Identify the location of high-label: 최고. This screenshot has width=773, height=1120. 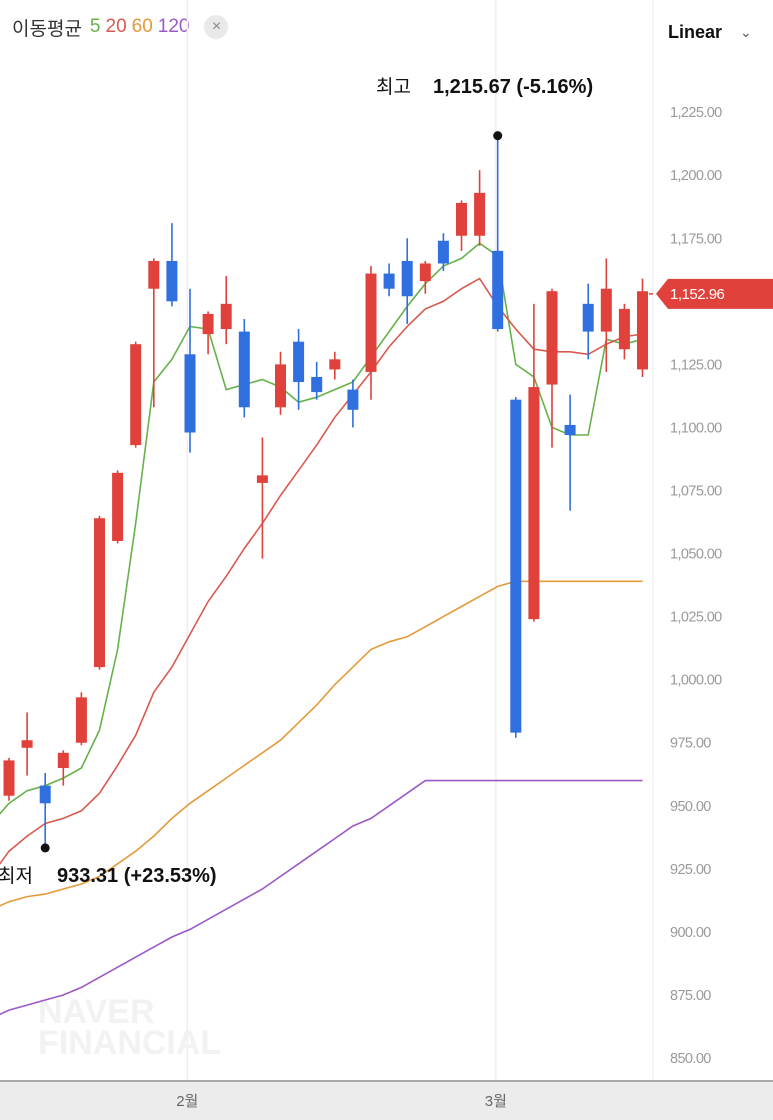
(393, 87).